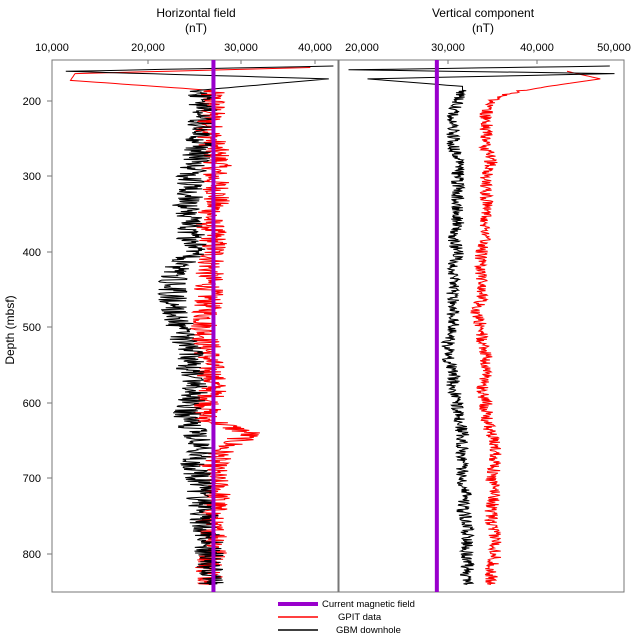  I want to click on x-tick-label: 50,000, so click(614, 48).